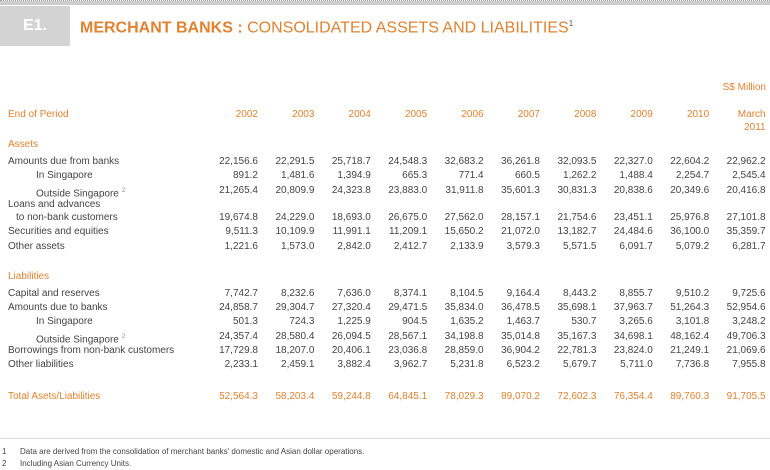 This screenshot has width=770, height=470. Describe the element at coordinates (408, 190) in the screenshot. I see `cell-value: 23,883.0` at that location.